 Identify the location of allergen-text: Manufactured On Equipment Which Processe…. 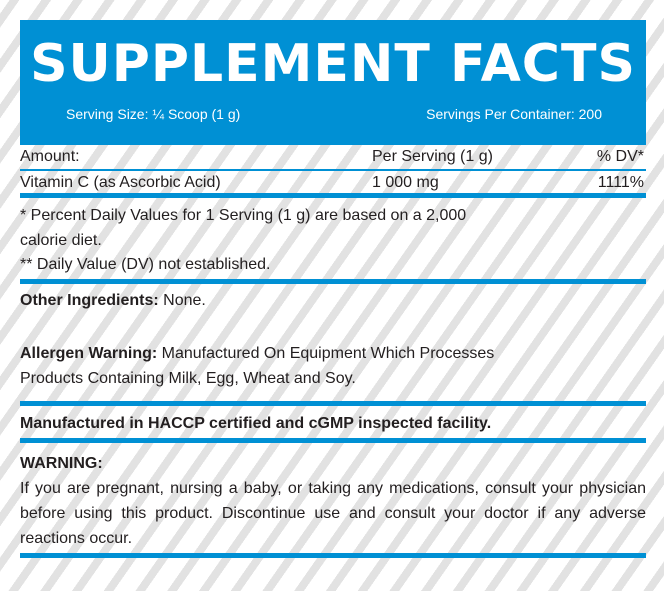
(326, 353).